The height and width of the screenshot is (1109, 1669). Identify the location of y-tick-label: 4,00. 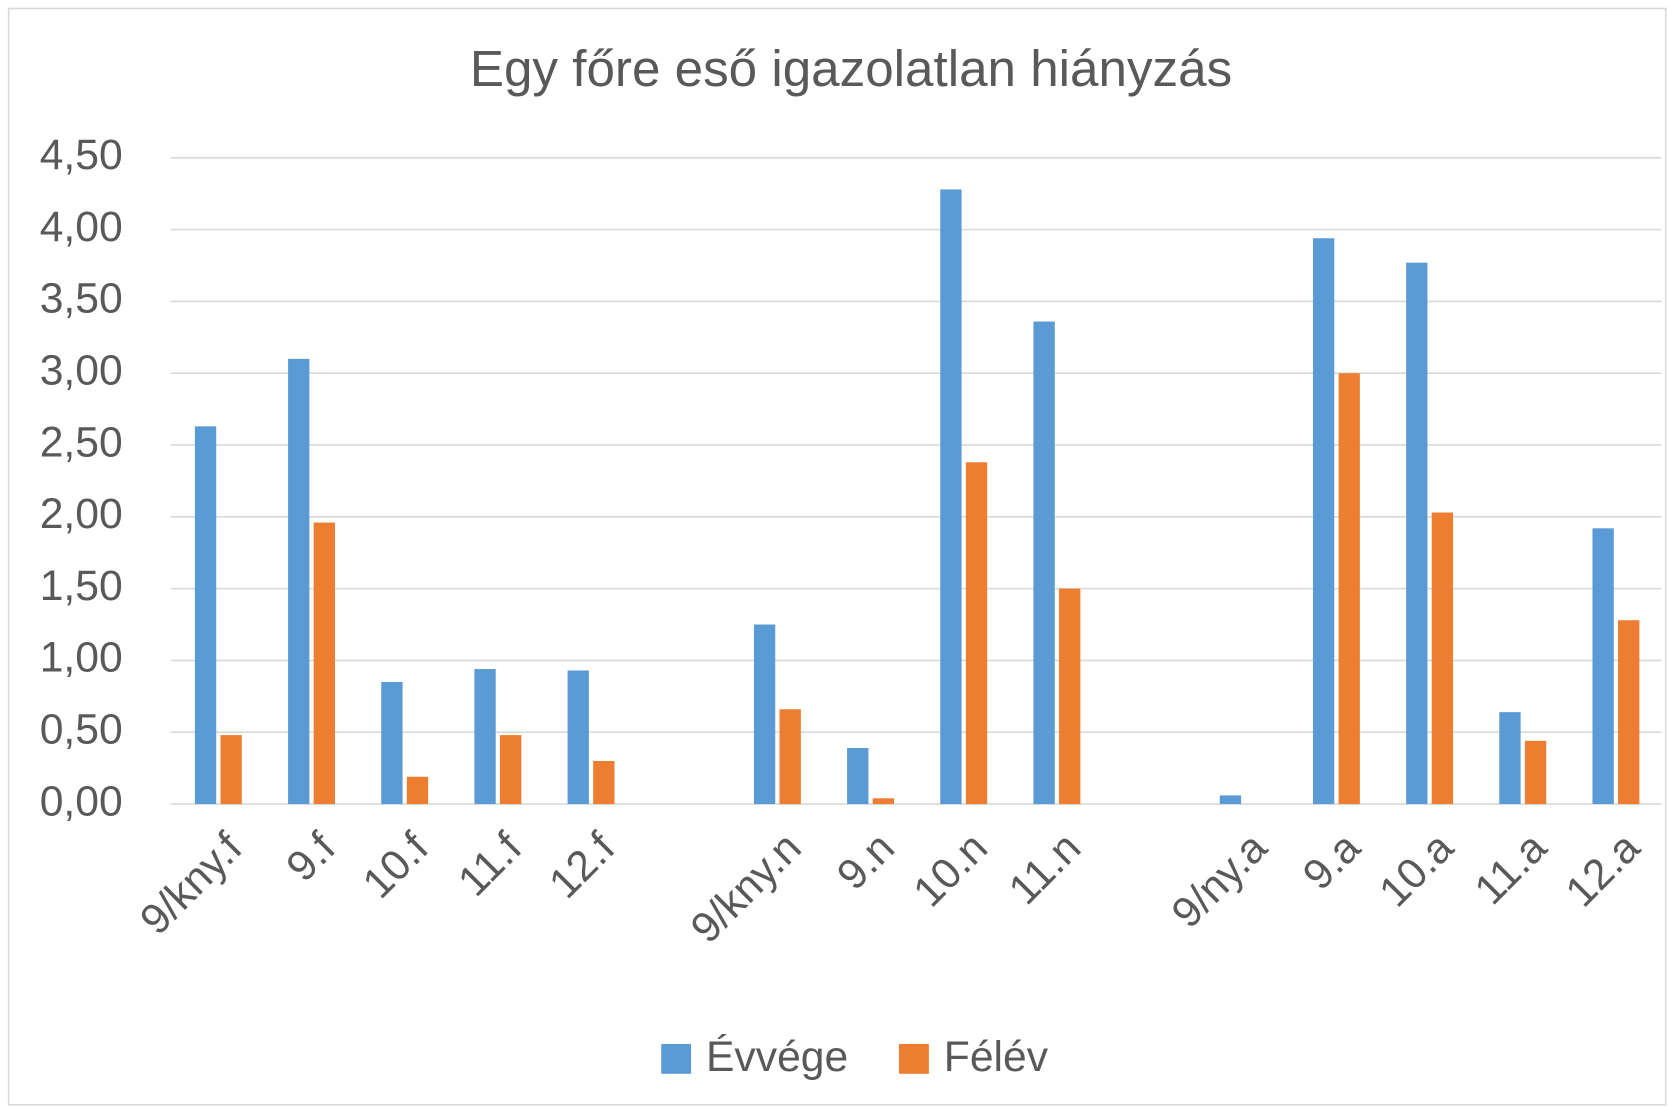
(81, 227).